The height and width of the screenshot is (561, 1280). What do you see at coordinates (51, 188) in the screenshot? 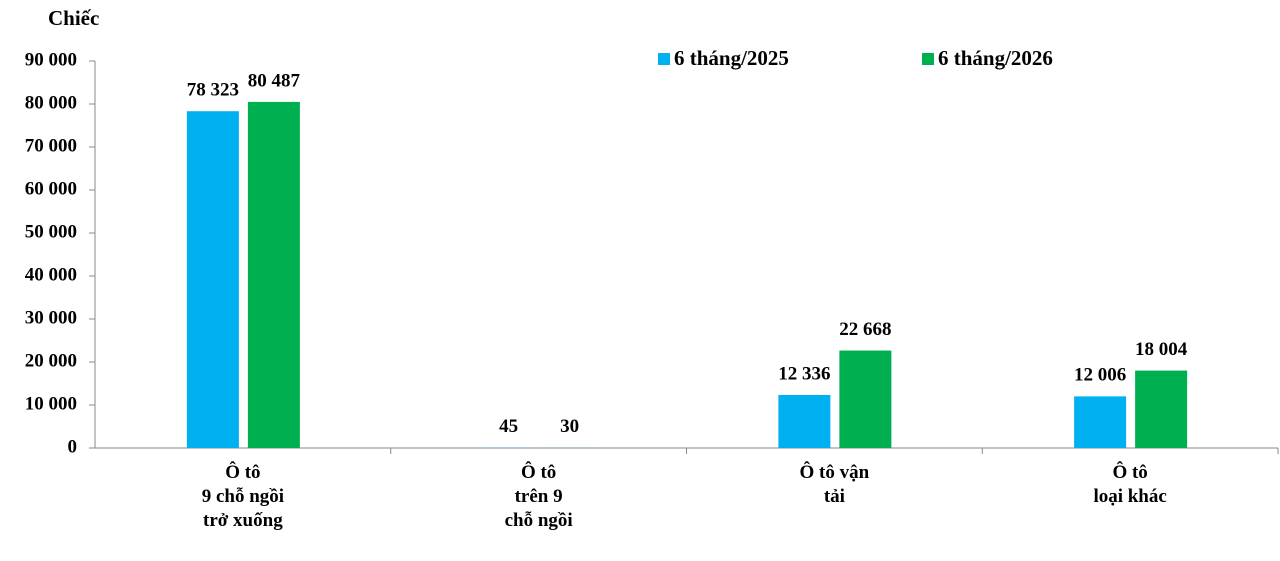
I see `y-tick-label: 60 000` at bounding box center [51, 188].